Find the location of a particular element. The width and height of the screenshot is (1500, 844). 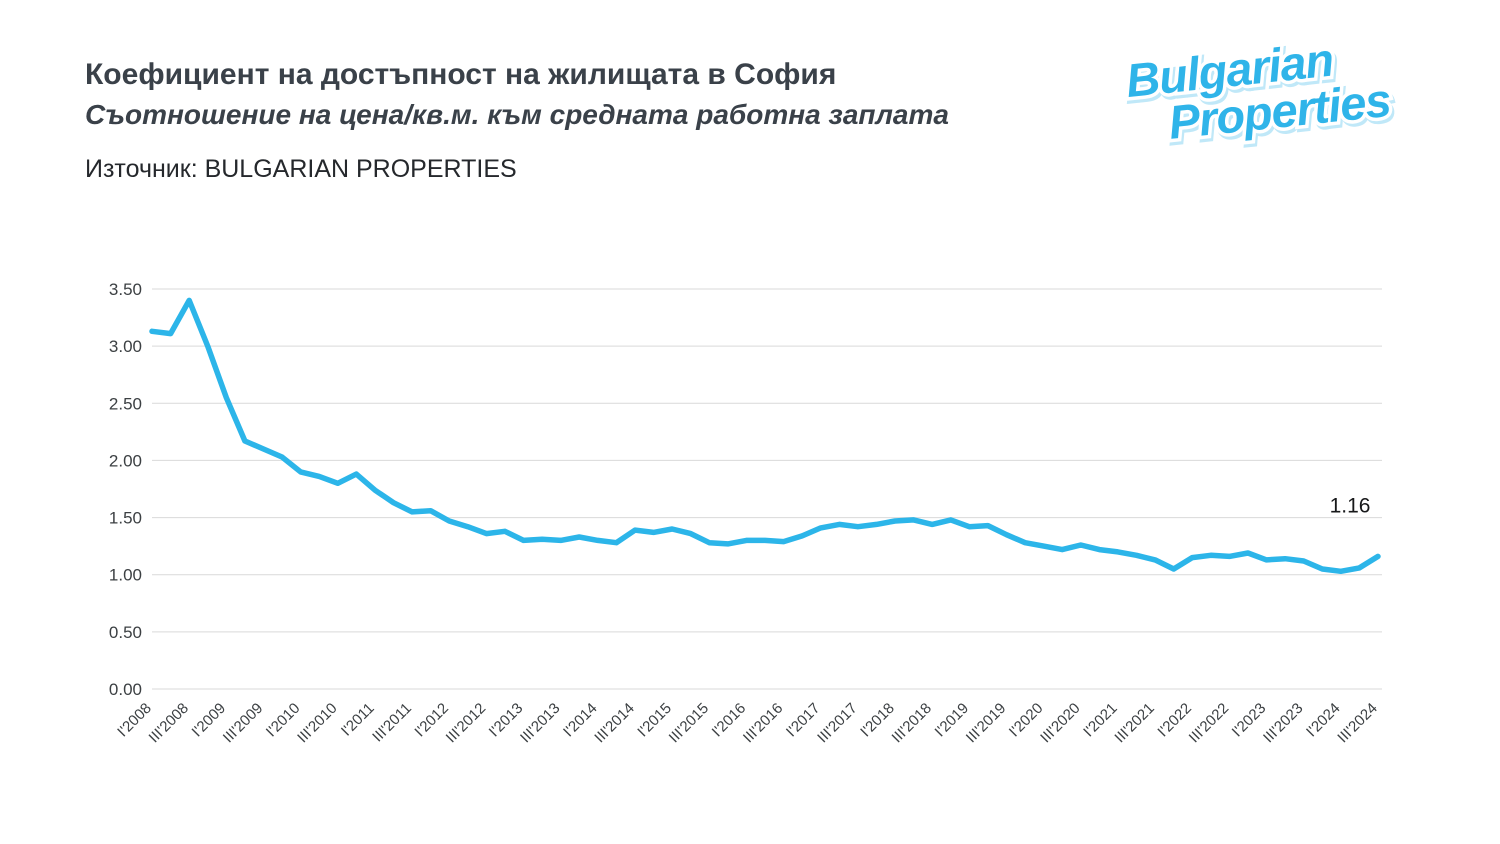

x-tick-label: III'2022 is located at coordinates (1209, 723).